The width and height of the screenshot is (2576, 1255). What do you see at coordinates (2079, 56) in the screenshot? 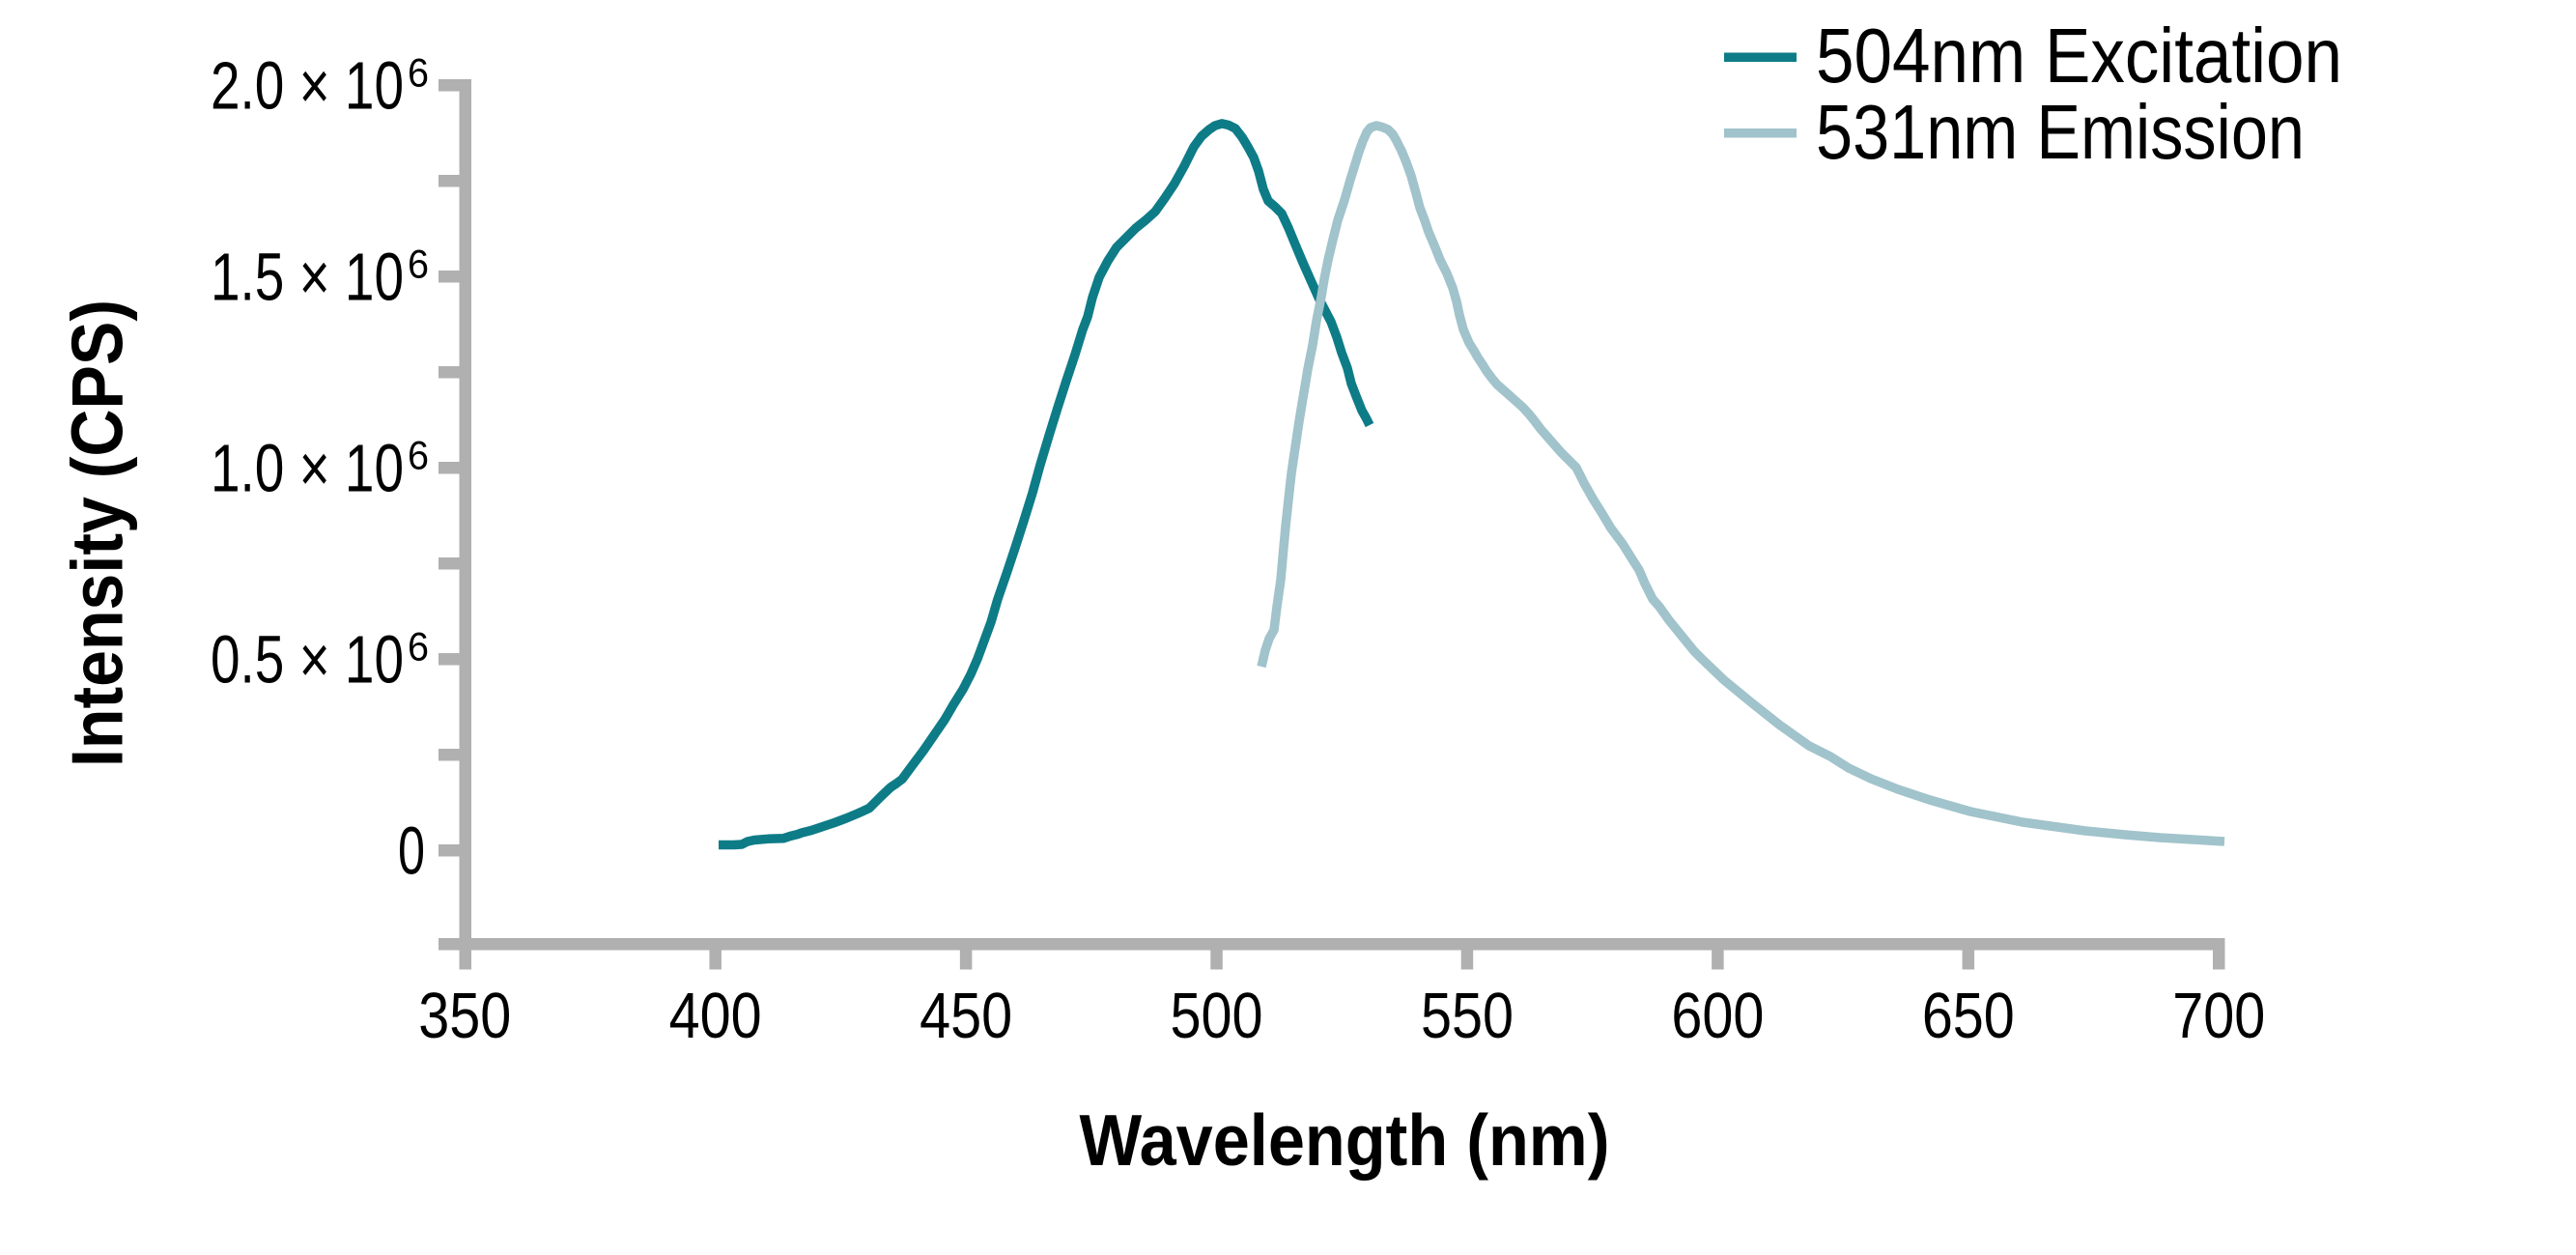
I see `svg-text: 504nm Excitation` at bounding box center [2079, 56].